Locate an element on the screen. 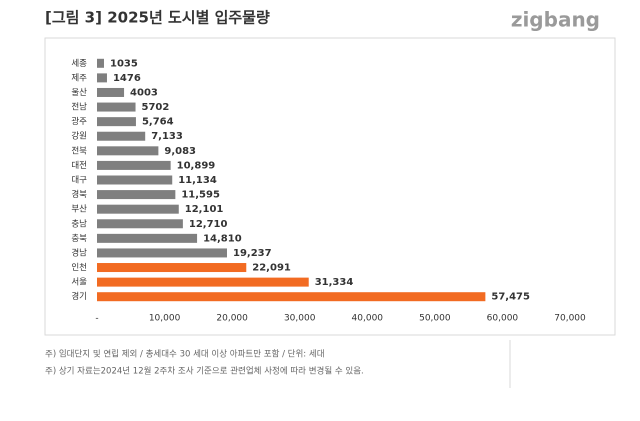  x-tick-label: 70,000 is located at coordinates (570, 319).